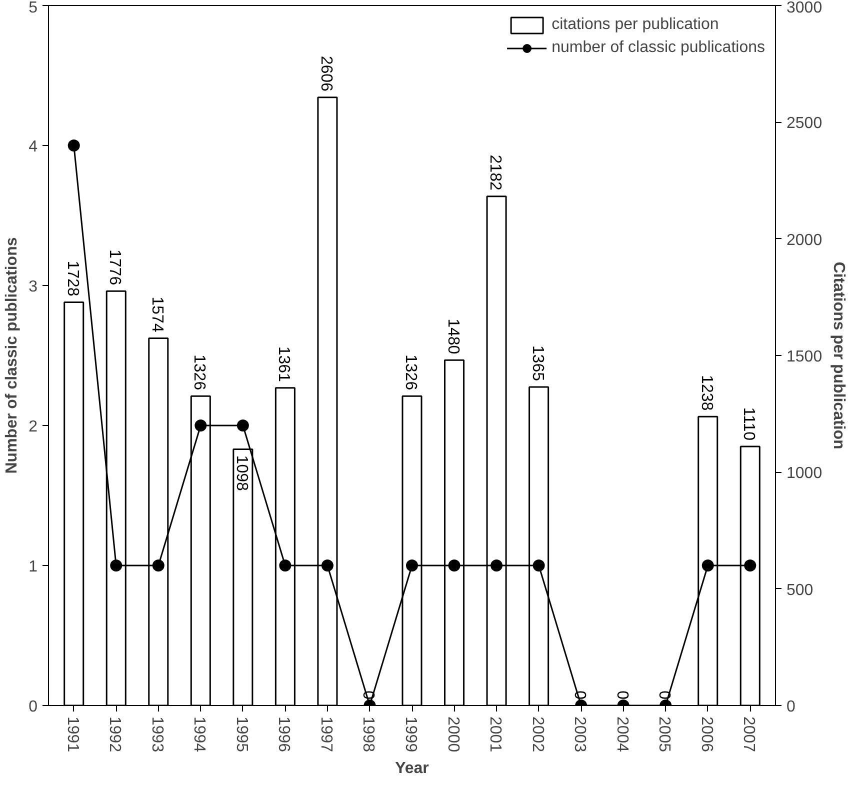 This screenshot has height=787, width=855. What do you see at coordinates (749, 734) in the screenshot?
I see `x-tick-label: 2007` at bounding box center [749, 734].